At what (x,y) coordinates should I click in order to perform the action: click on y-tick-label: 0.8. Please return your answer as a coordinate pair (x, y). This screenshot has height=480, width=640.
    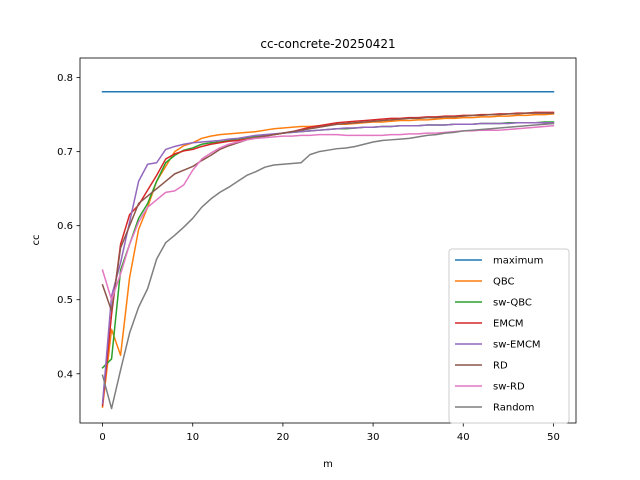
    Looking at the image, I should click on (65, 78).